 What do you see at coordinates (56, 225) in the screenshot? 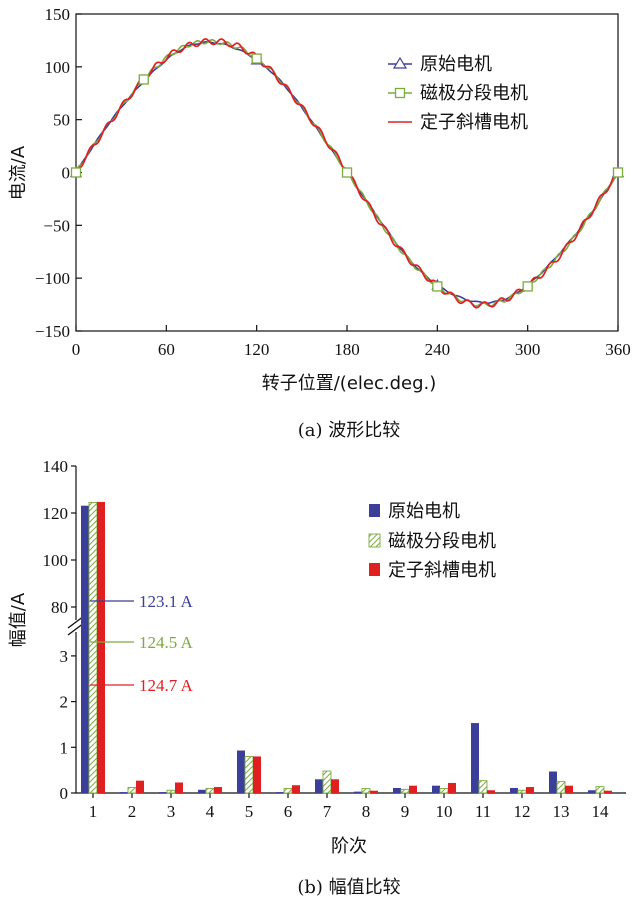
I see `waveform-y-tick-label: −50` at bounding box center [56, 225].